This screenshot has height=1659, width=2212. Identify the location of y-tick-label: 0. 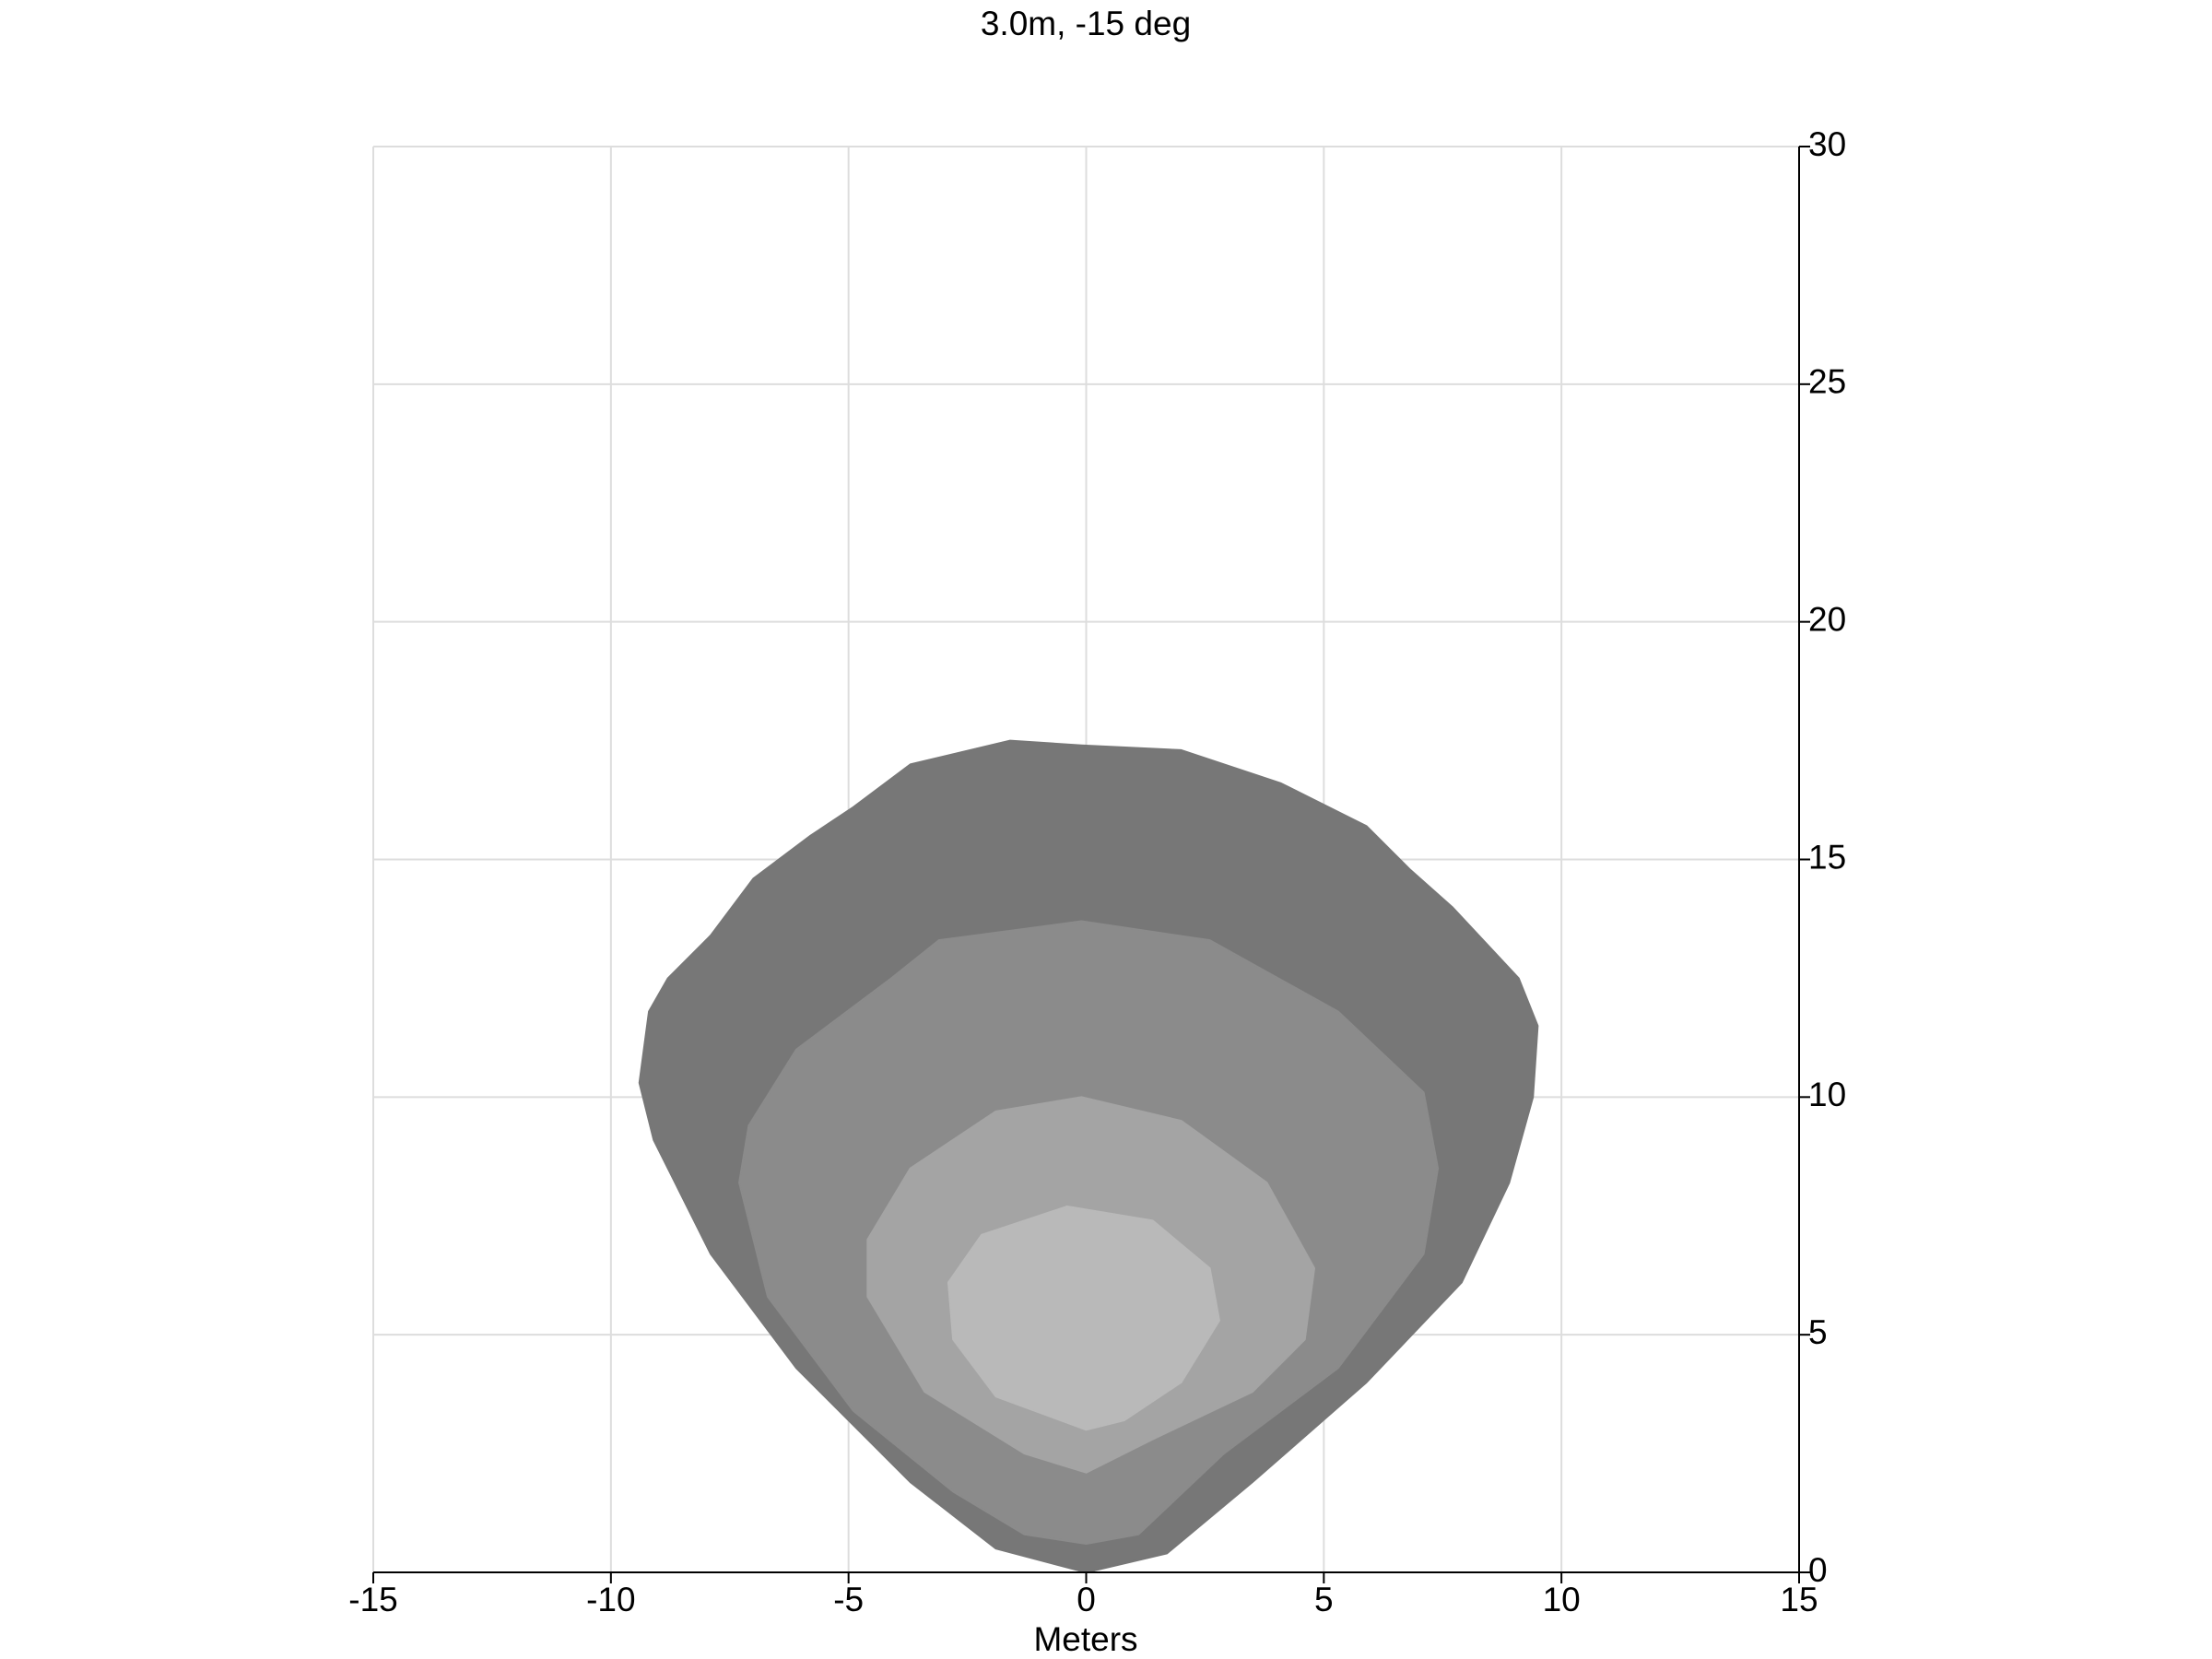
(1818, 1570).